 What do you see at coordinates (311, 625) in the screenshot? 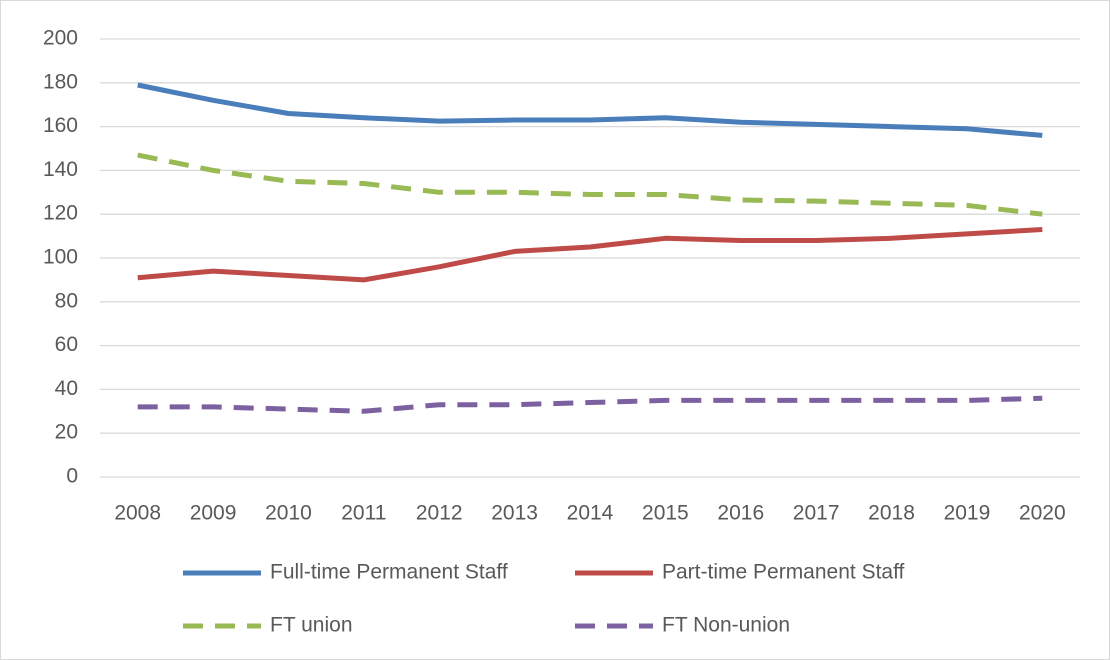
I see `legend-label: FT union` at bounding box center [311, 625].